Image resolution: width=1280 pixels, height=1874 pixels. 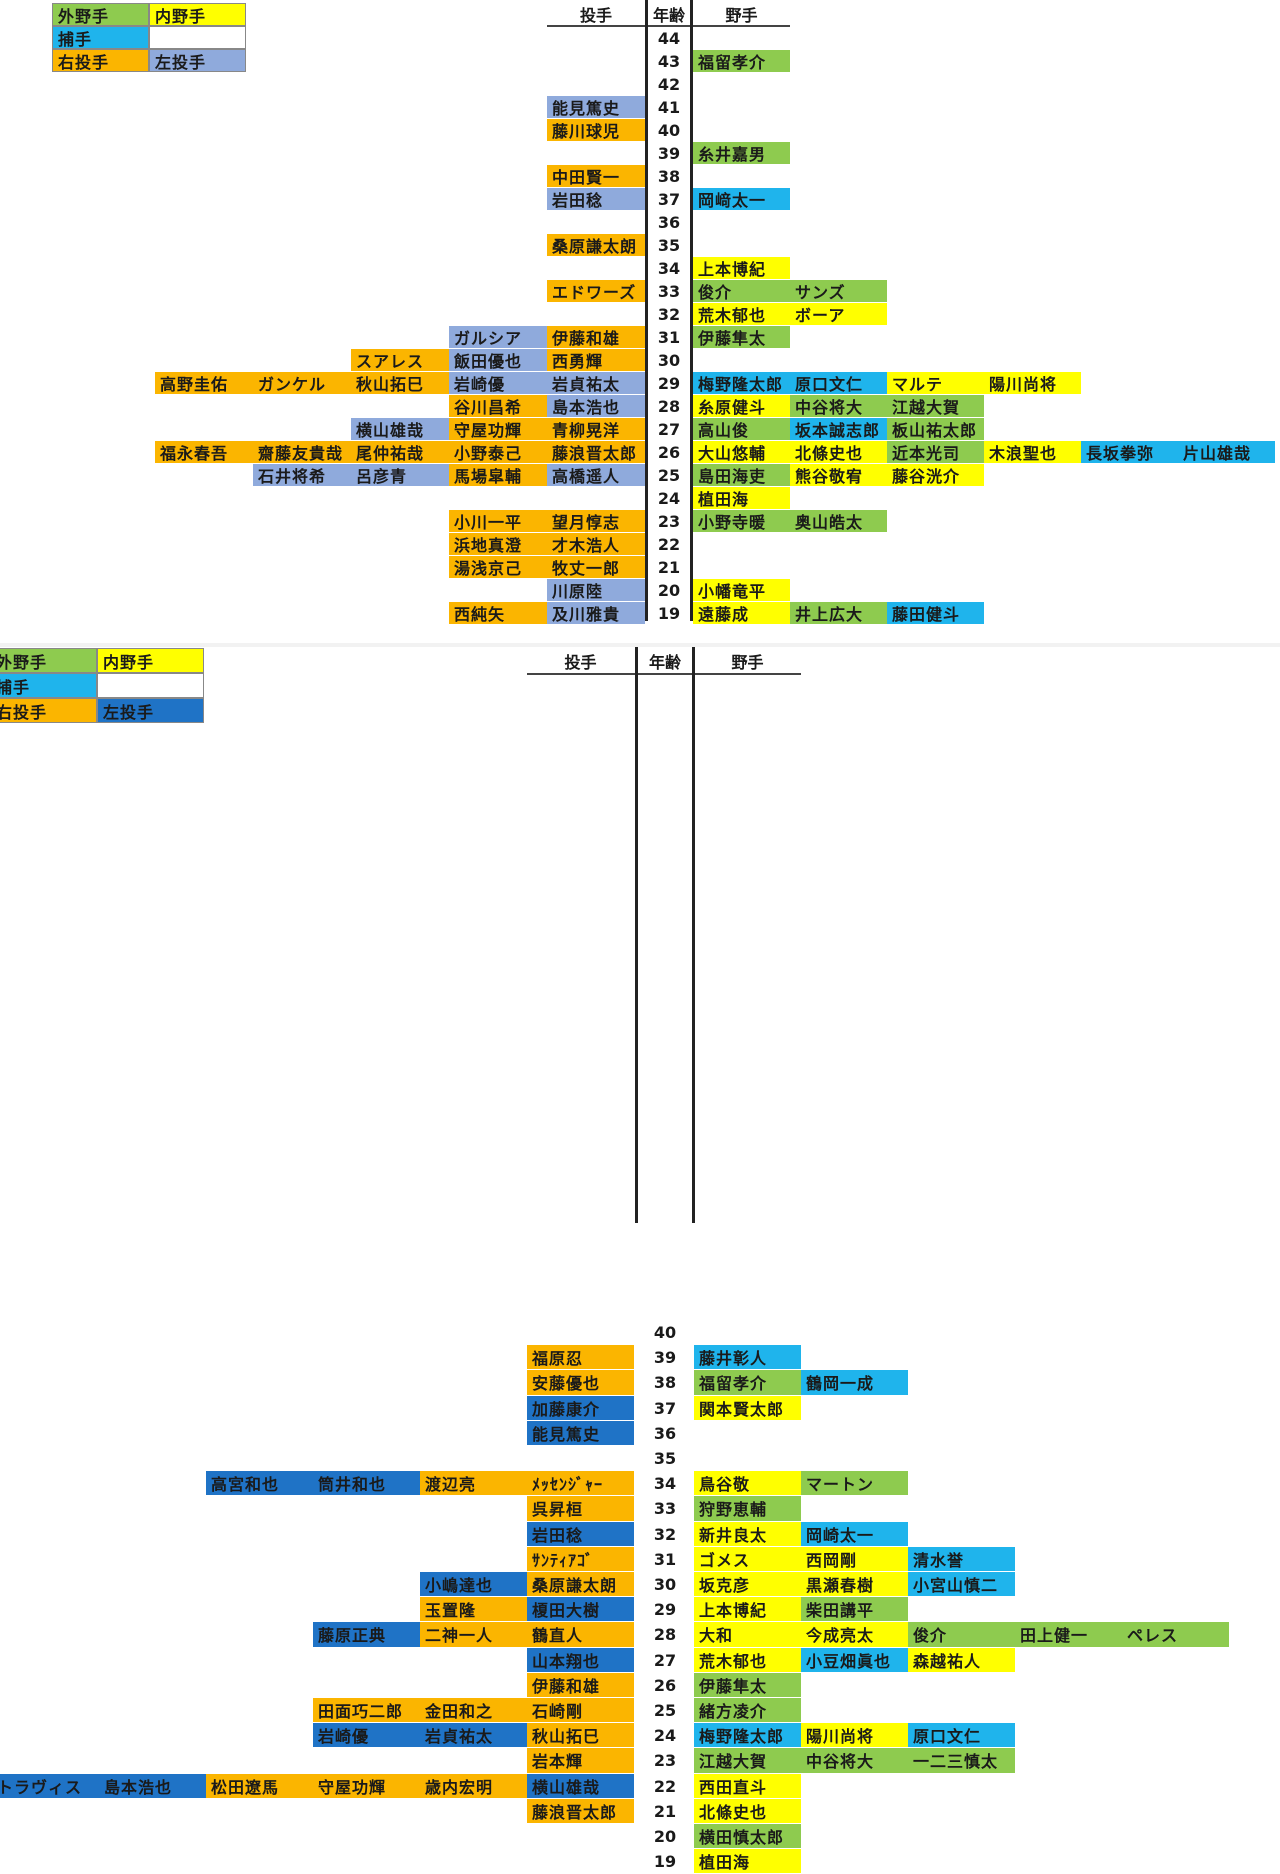 What do you see at coordinates (580, 1407) in the screenshot?
I see `pitcher-cell: 加藤康介` at bounding box center [580, 1407].